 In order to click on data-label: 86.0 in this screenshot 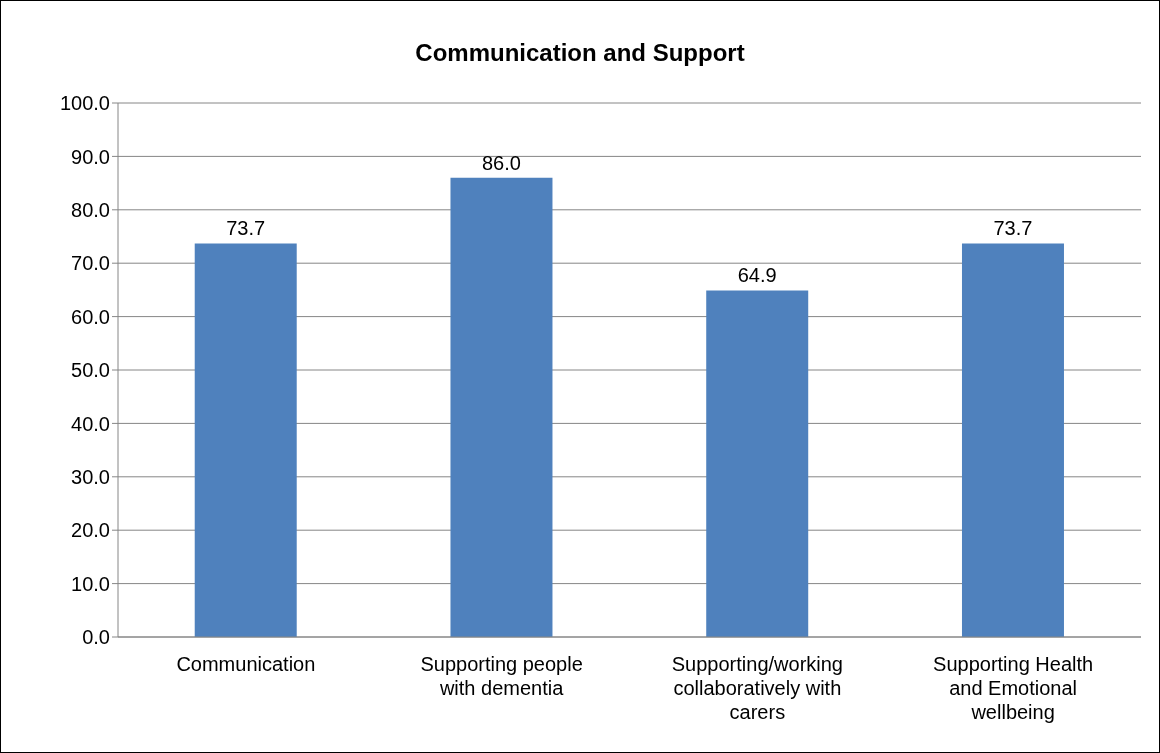, I will do `click(501, 162)`.